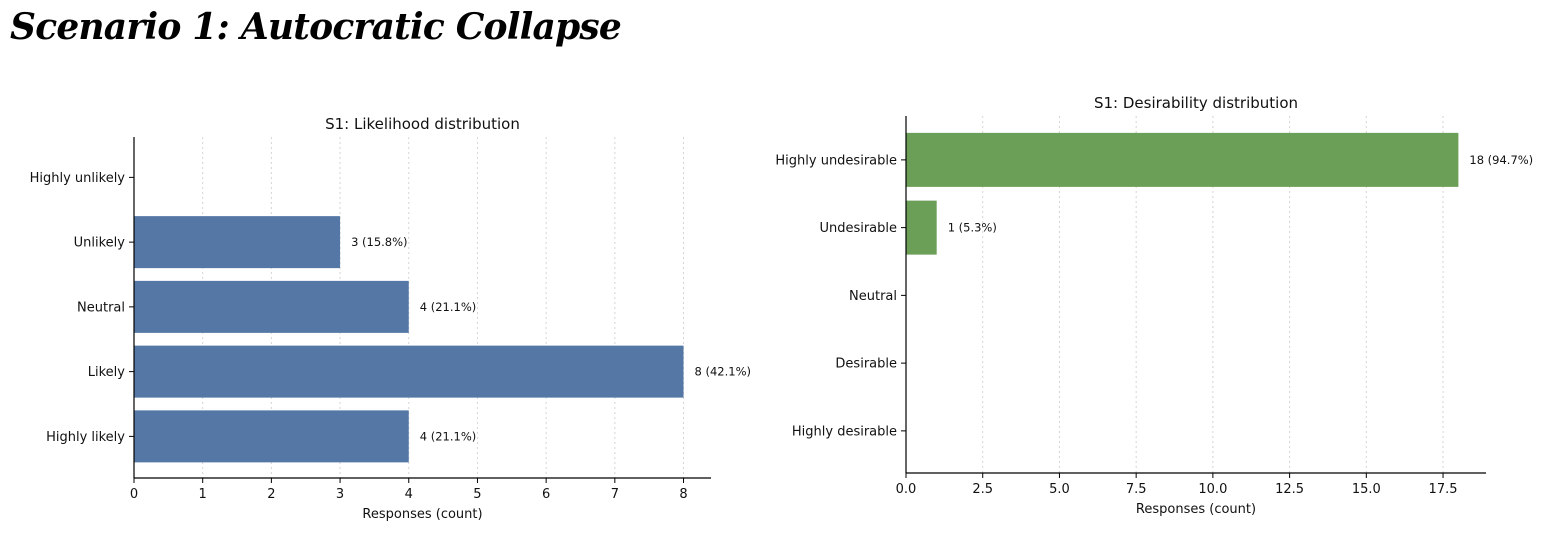 This screenshot has height=540, width=1566. What do you see at coordinates (972, 228) in the screenshot?
I see `data-label: 1 (5.3%)` at bounding box center [972, 228].